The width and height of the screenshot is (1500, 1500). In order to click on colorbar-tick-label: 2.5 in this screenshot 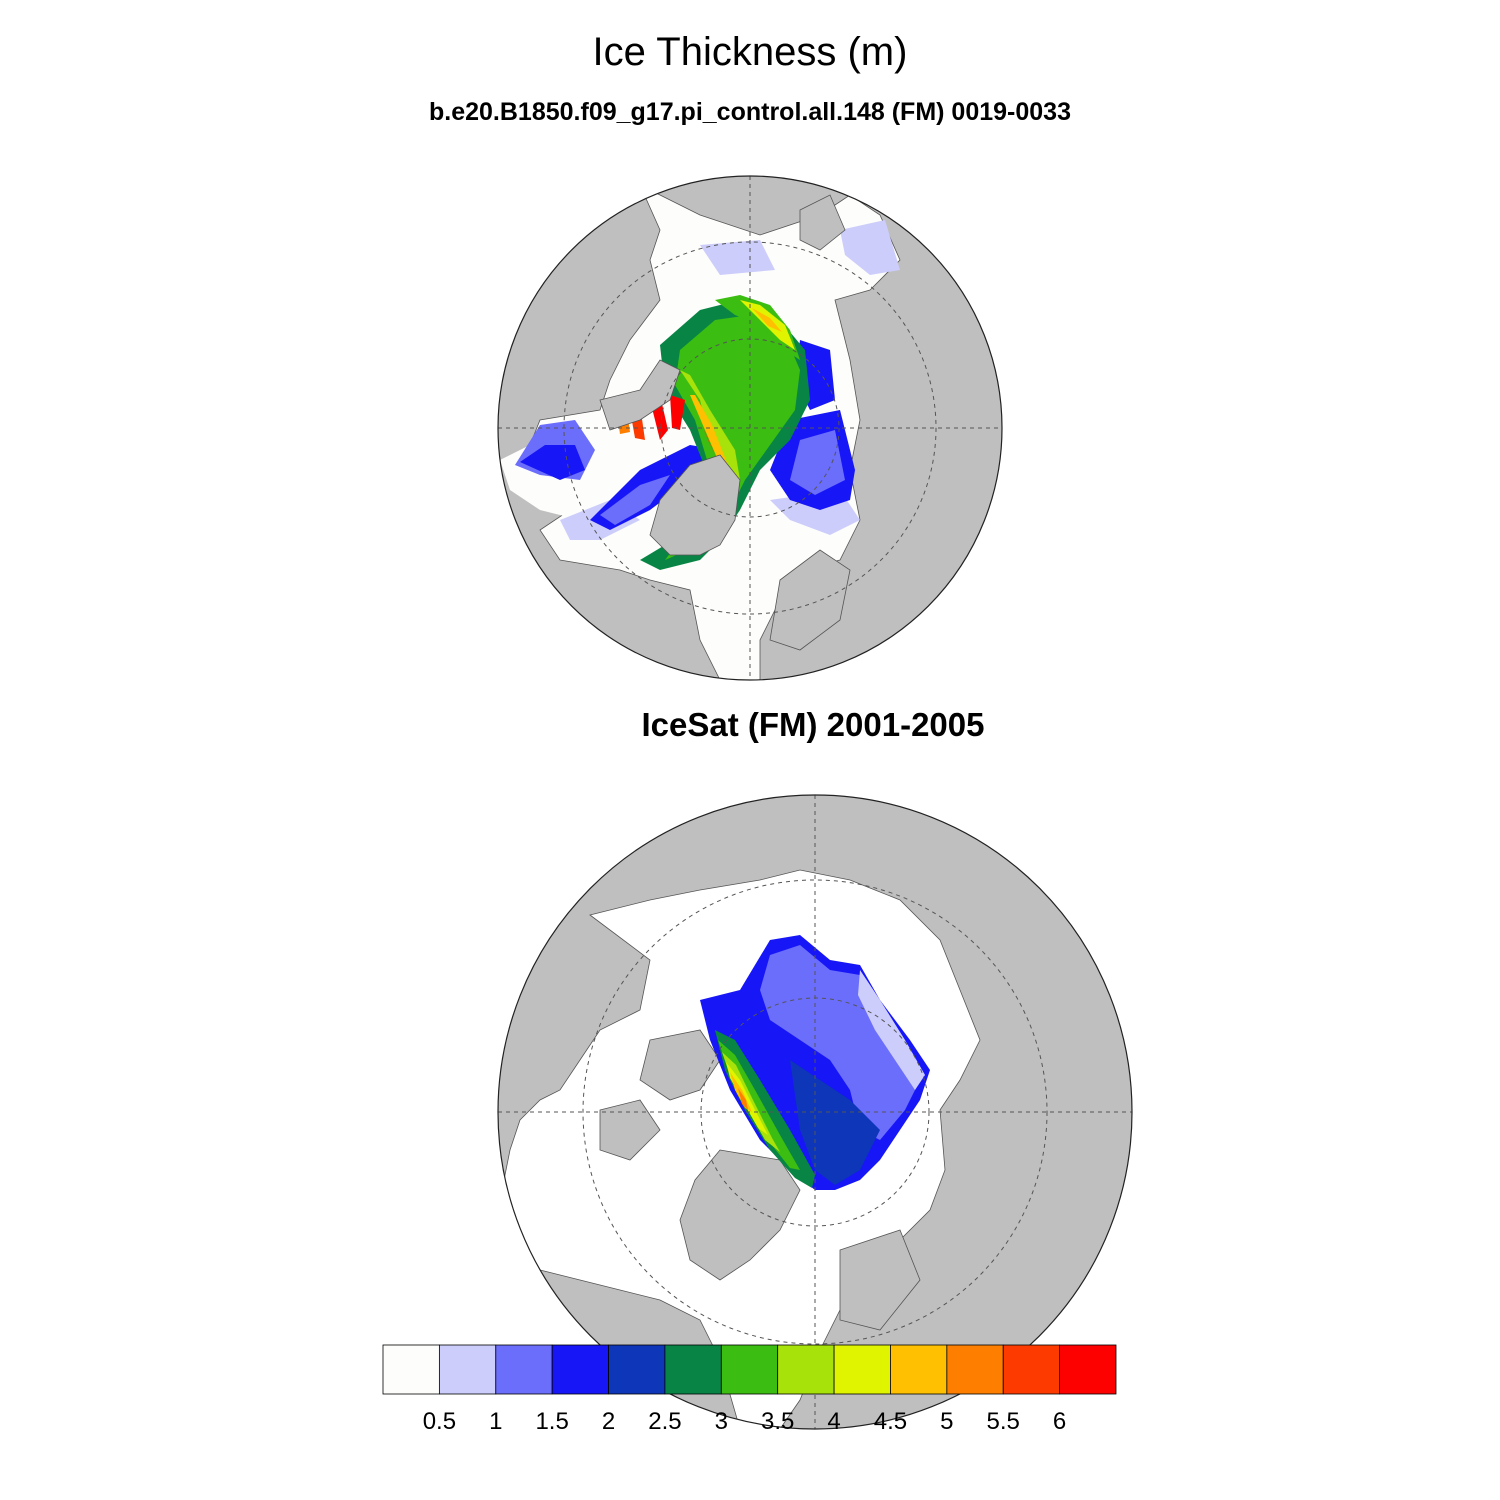, I will do `click(664, 1421)`.